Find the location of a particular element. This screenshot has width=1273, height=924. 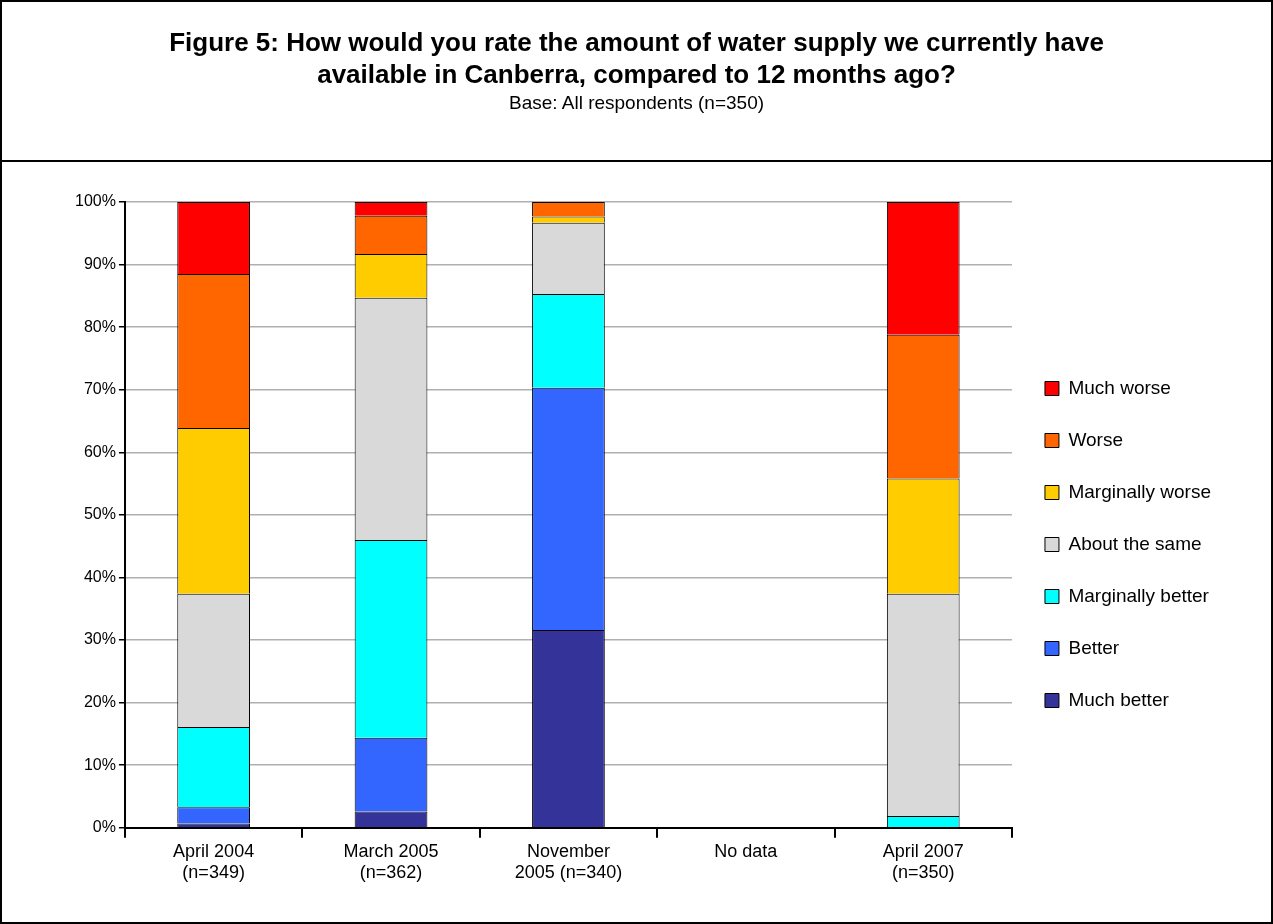

y-tick-label: 20% is located at coordinates (99, 702).